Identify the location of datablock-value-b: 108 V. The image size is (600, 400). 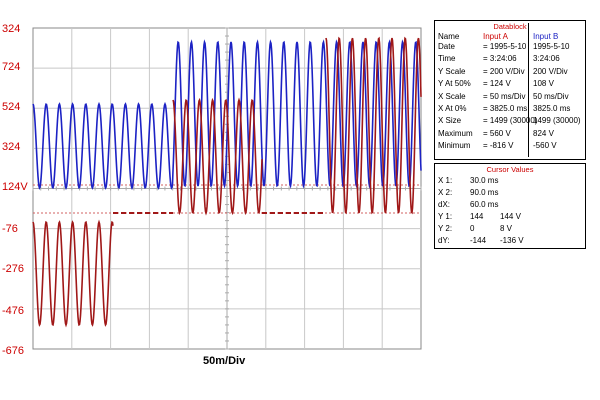
(543, 84).